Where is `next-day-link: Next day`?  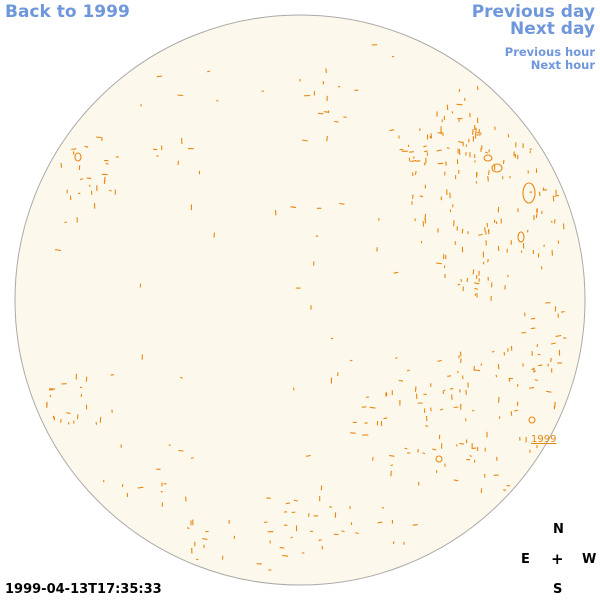
next-day-link: Next day is located at coordinates (552, 29).